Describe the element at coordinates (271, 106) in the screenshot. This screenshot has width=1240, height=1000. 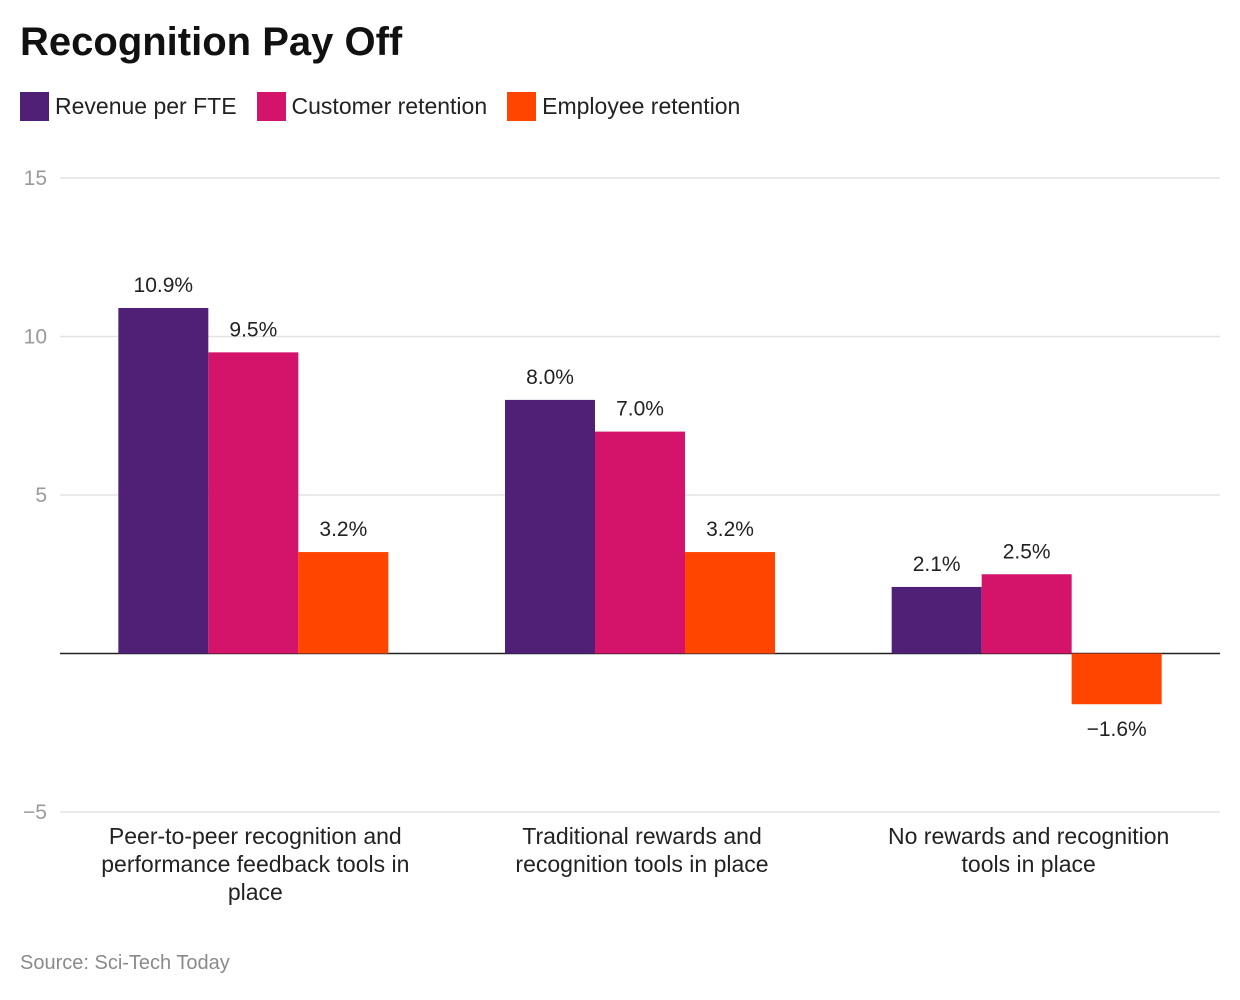
I see `legend-swatch-customer-retention` at that location.